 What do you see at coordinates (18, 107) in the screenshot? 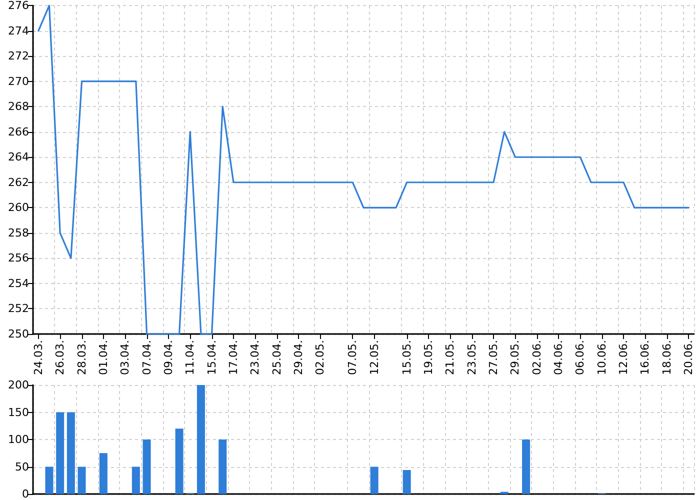
I see `y-tick-label: 268` at bounding box center [18, 107].